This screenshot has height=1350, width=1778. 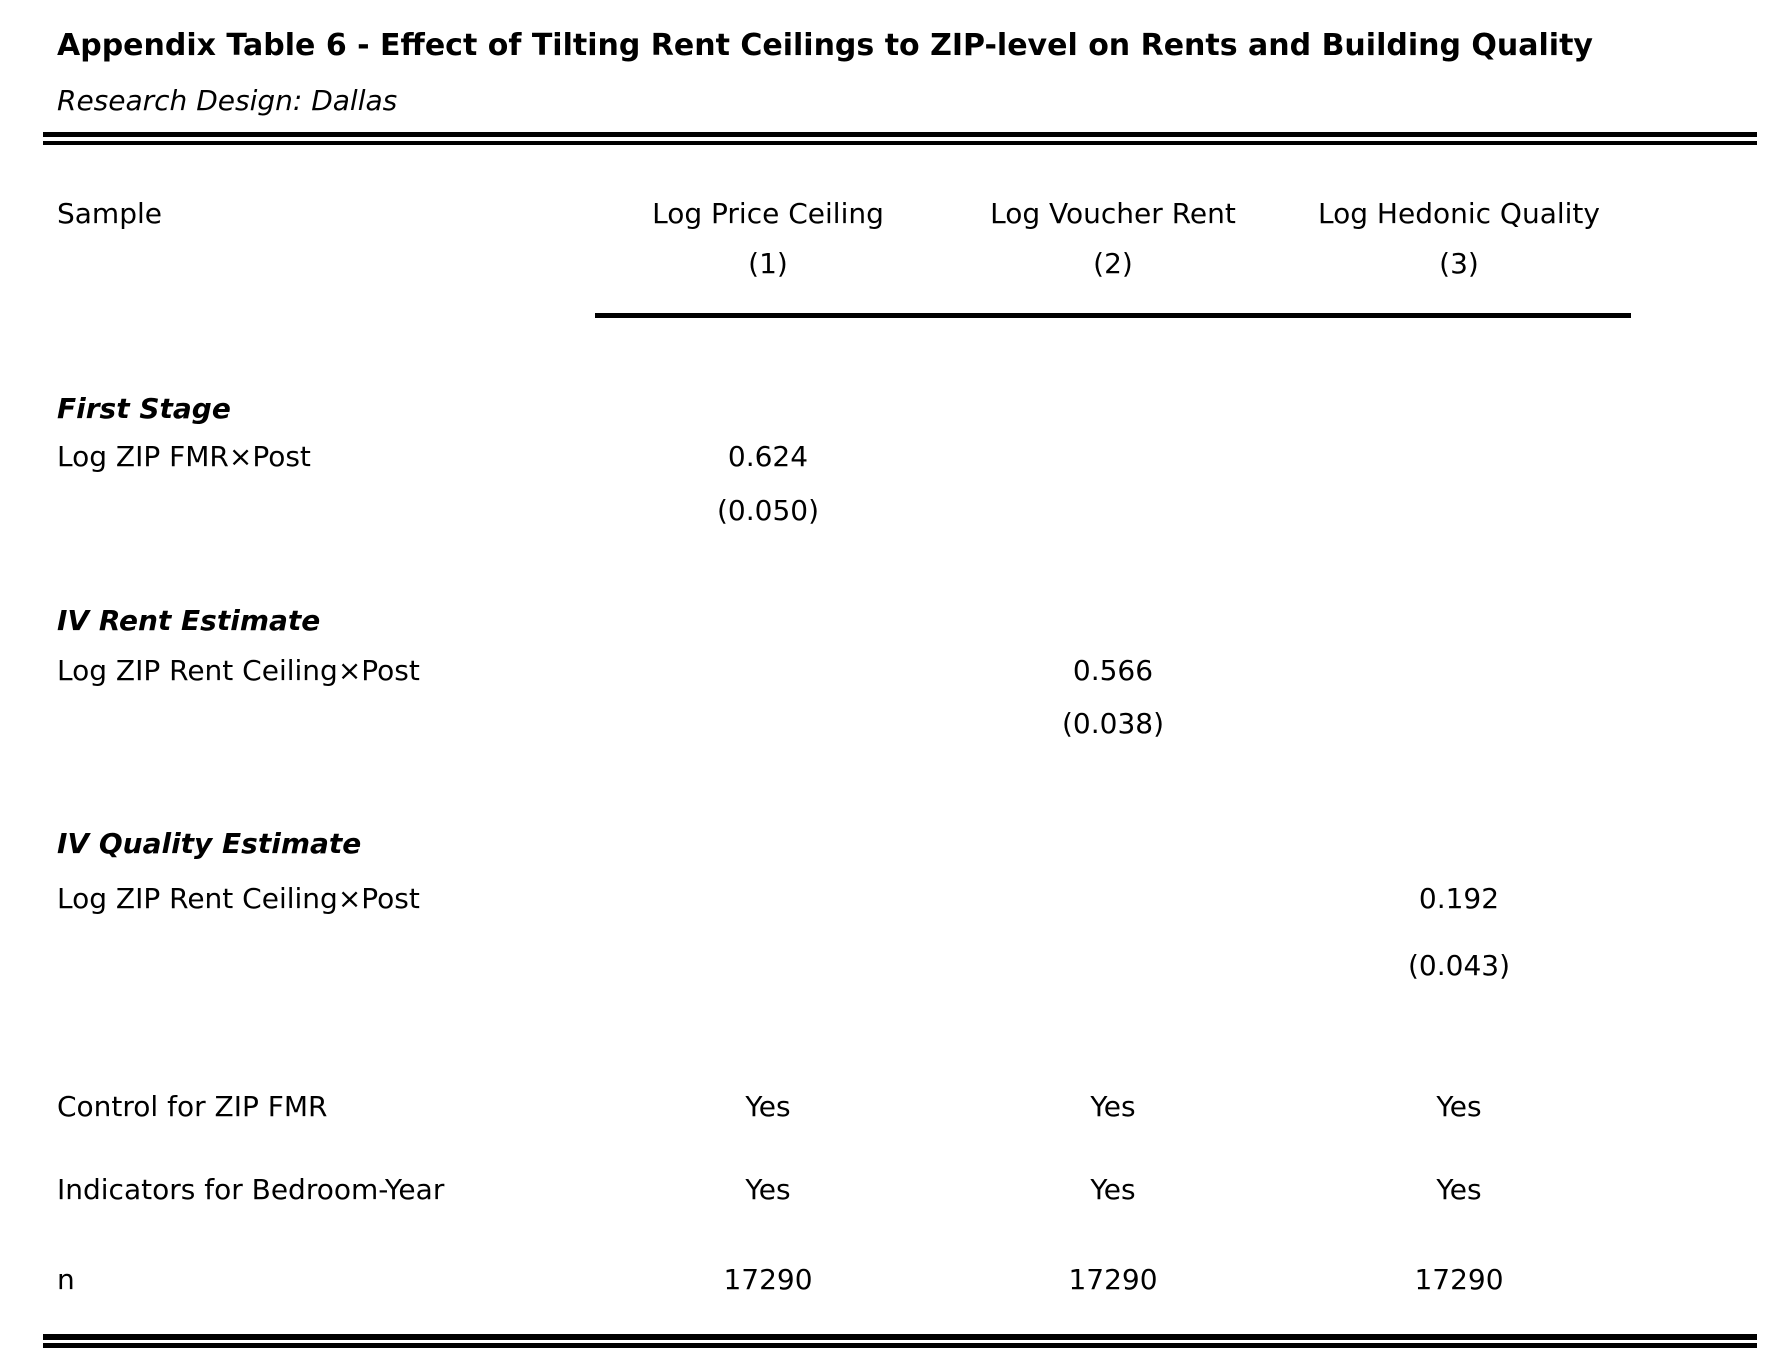 What do you see at coordinates (900, 1337) in the screenshot?
I see `bottom-rule-upper` at bounding box center [900, 1337].